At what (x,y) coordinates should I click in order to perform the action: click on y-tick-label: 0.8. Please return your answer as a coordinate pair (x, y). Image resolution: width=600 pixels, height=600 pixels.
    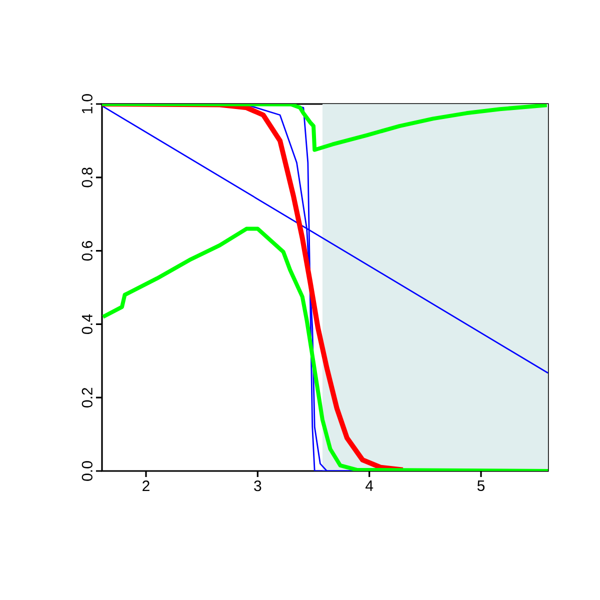
    Looking at the image, I should click on (87, 178).